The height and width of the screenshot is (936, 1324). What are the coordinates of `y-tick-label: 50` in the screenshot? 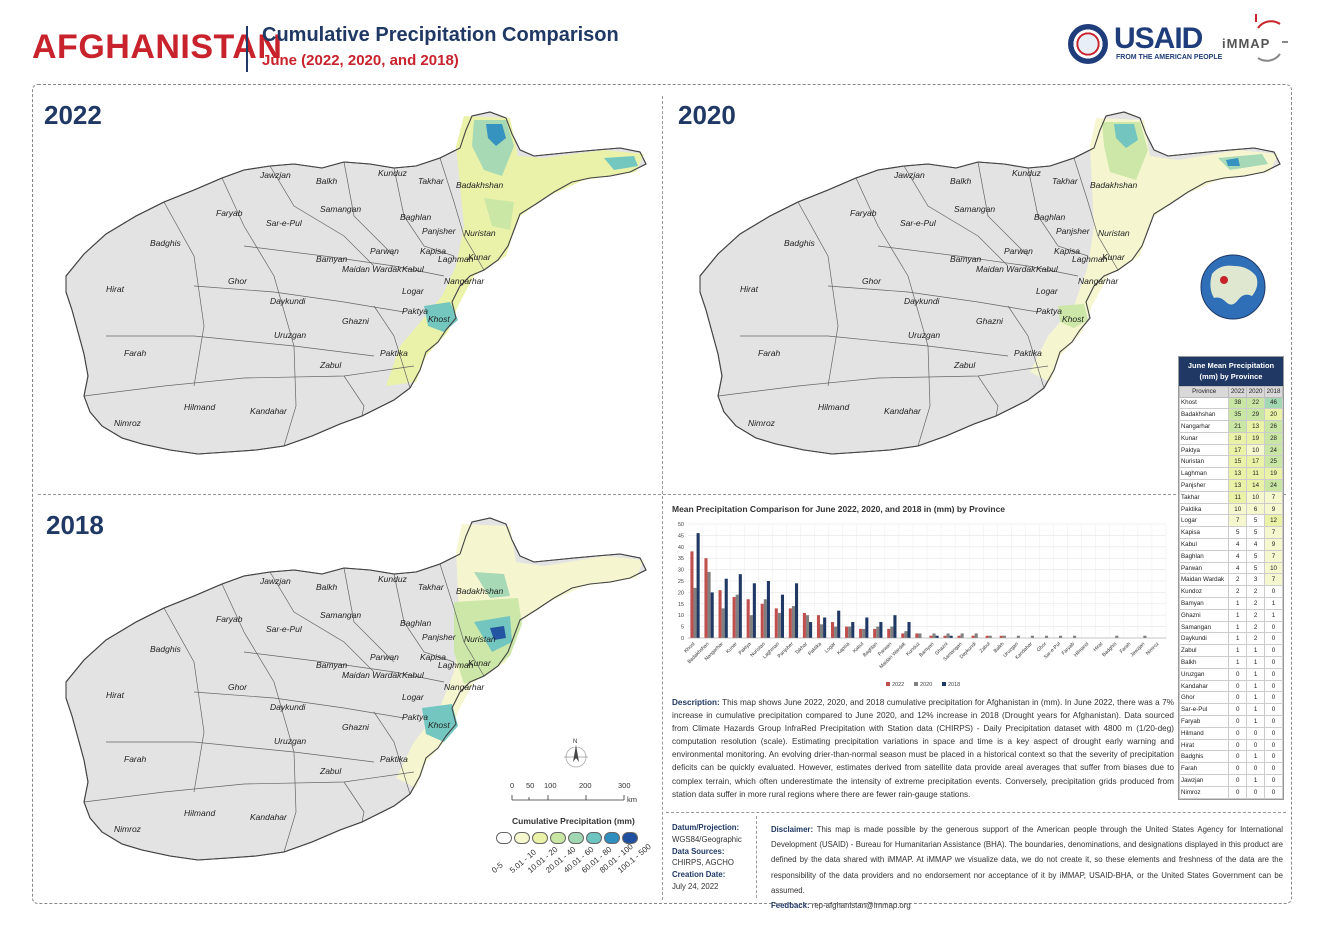 It's located at (681, 525).